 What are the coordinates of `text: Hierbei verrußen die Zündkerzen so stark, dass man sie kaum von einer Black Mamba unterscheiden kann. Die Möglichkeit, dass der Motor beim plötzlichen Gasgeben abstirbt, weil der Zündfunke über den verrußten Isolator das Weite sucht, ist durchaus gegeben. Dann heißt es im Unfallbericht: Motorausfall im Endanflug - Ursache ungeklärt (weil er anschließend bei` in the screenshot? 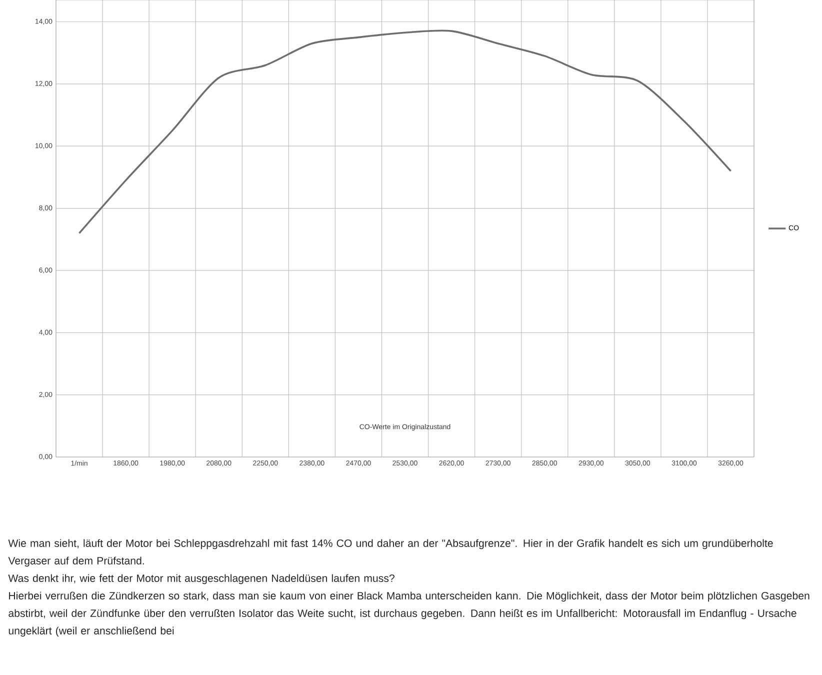 It's located at (409, 614).